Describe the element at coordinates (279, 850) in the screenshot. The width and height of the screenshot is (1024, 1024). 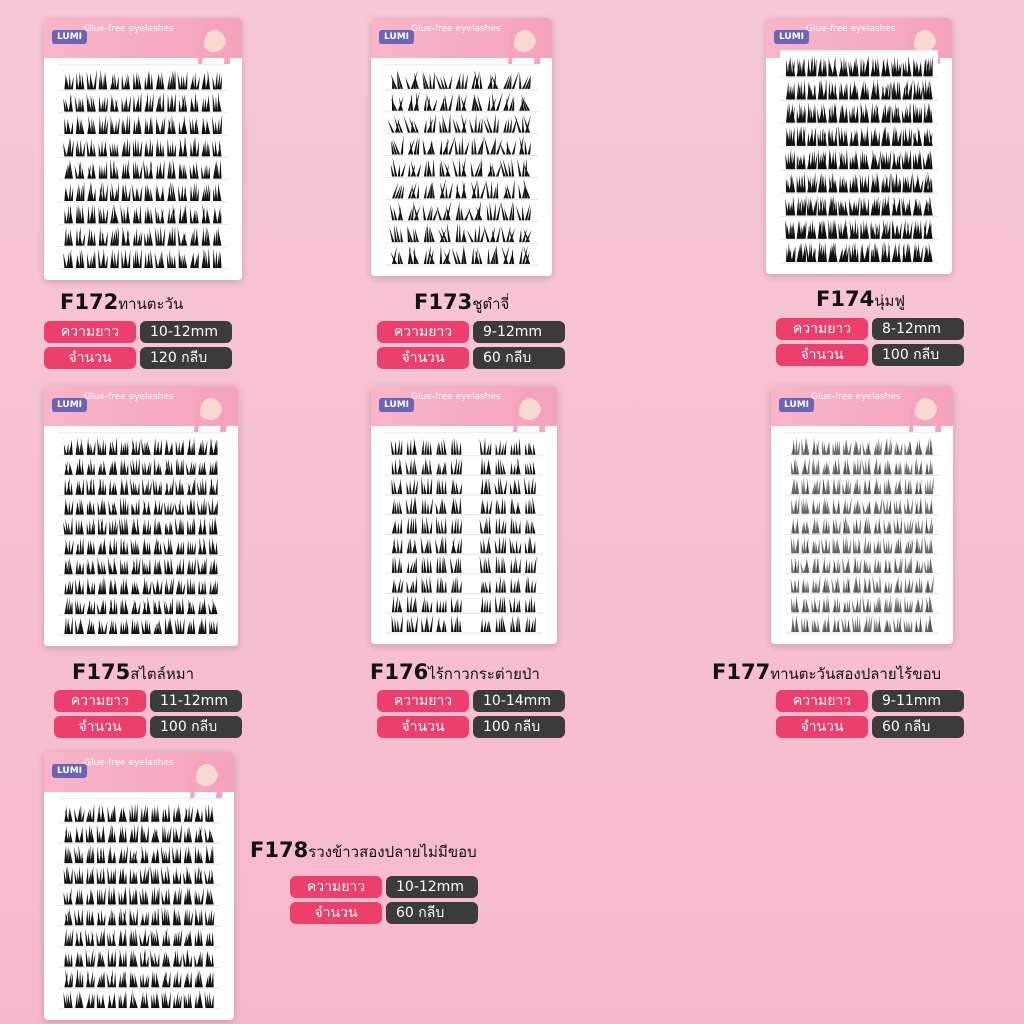
I see `product-code: F178` at that location.